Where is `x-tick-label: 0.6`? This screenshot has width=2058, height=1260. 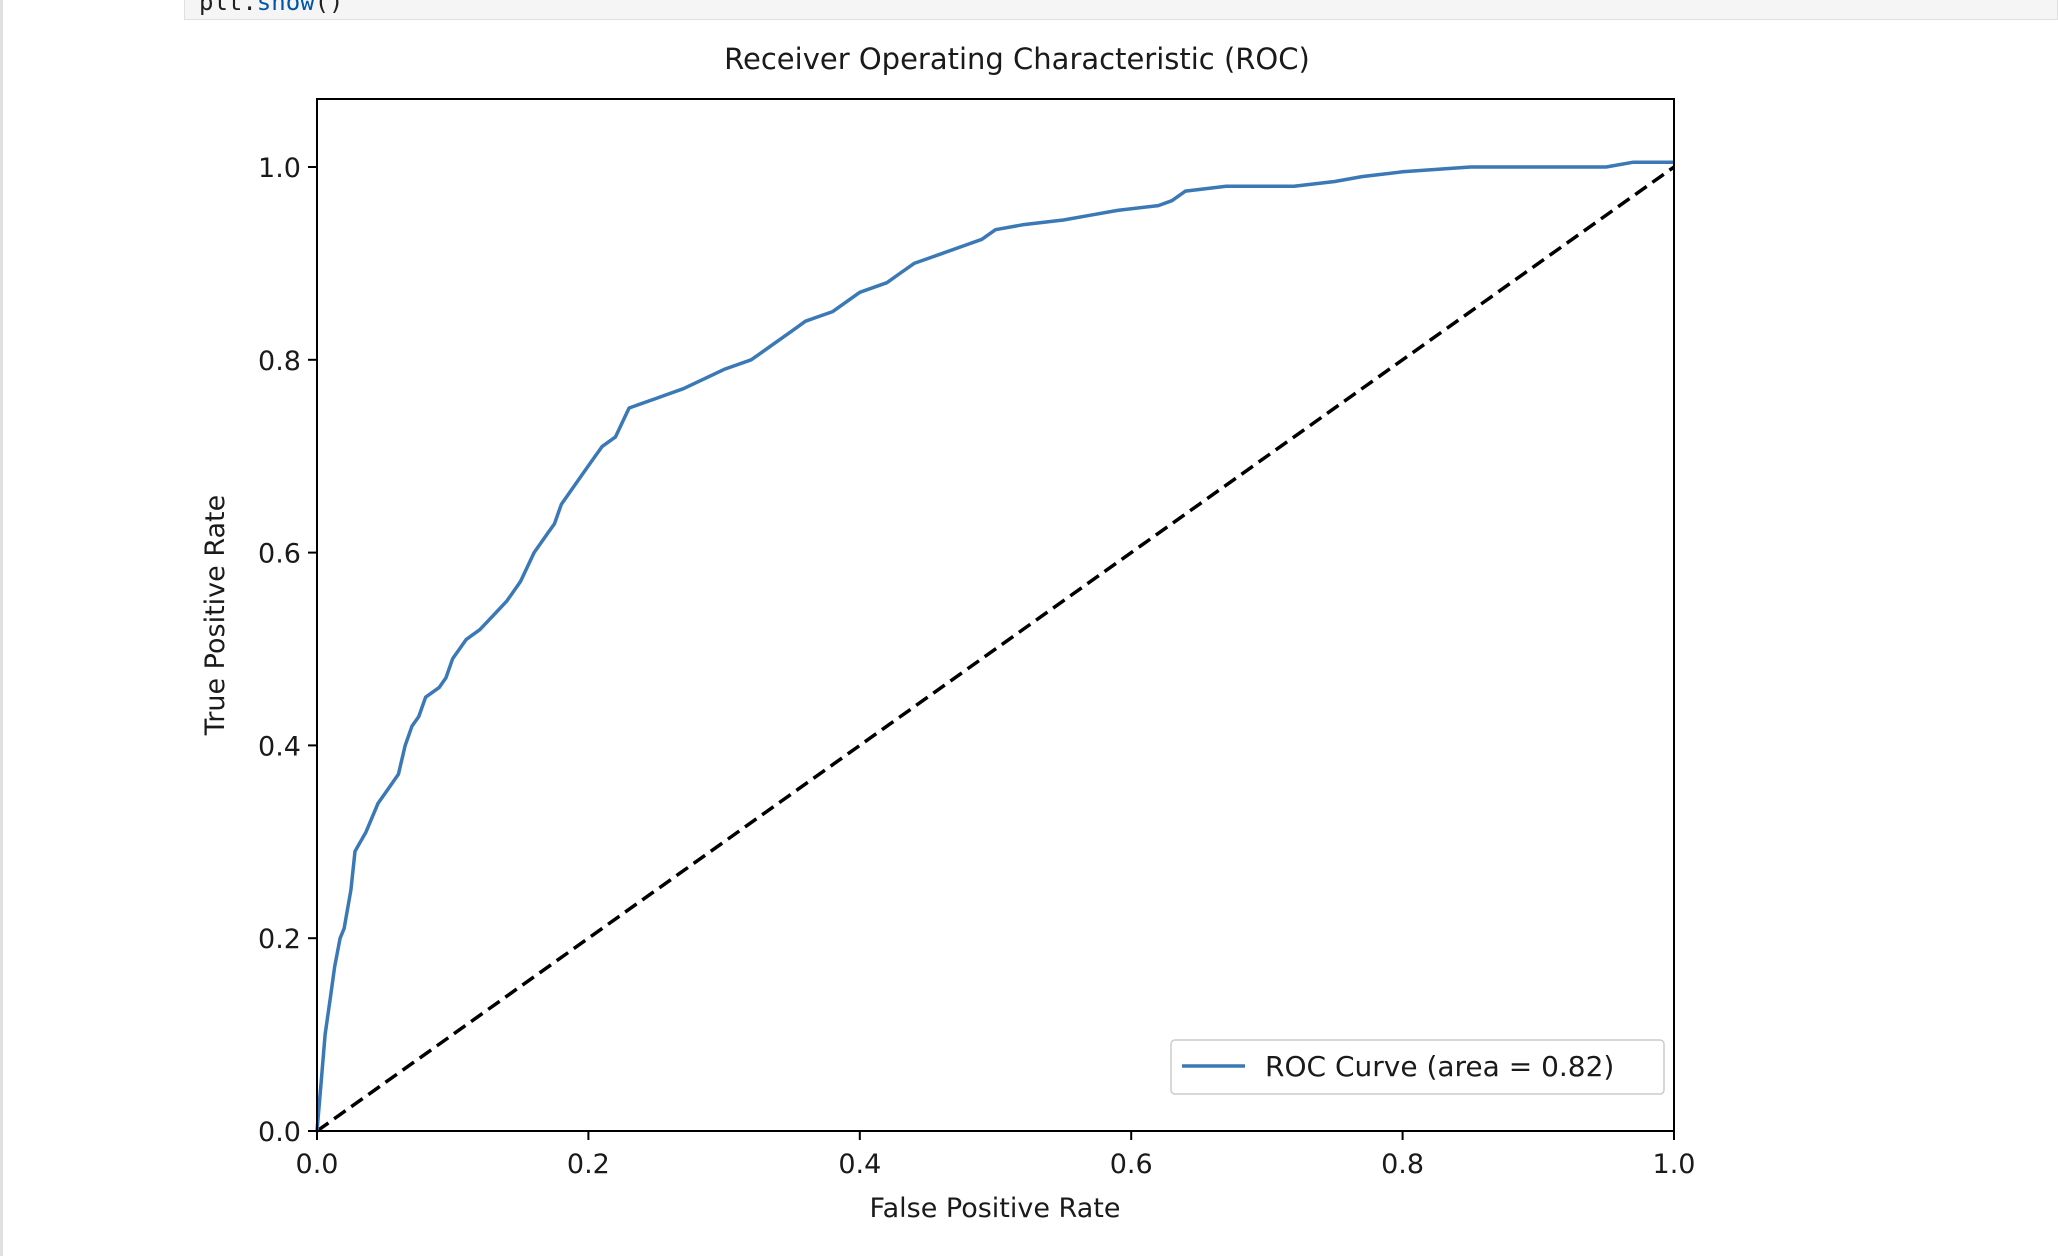 x-tick-label: 0.6 is located at coordinates (1131, 1164).